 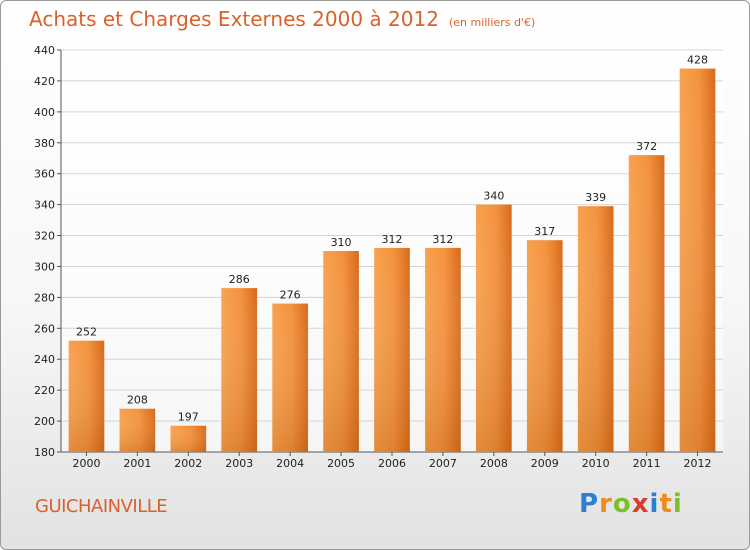 What do you see at coordinates (647, 463) in the screenshot?
I see `x-tick-label: 2011` at bounding box center [647, 463].